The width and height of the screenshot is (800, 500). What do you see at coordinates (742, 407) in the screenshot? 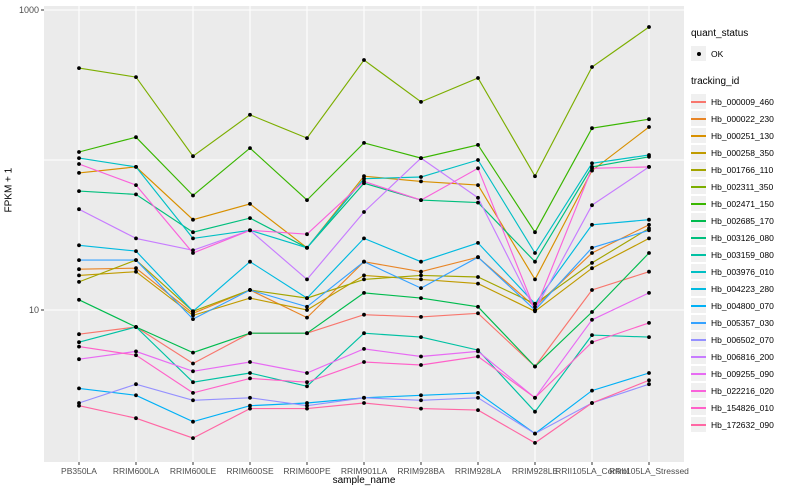
I see `legend-item-label: Hb_154826_010` at bounding box center [742, 407].